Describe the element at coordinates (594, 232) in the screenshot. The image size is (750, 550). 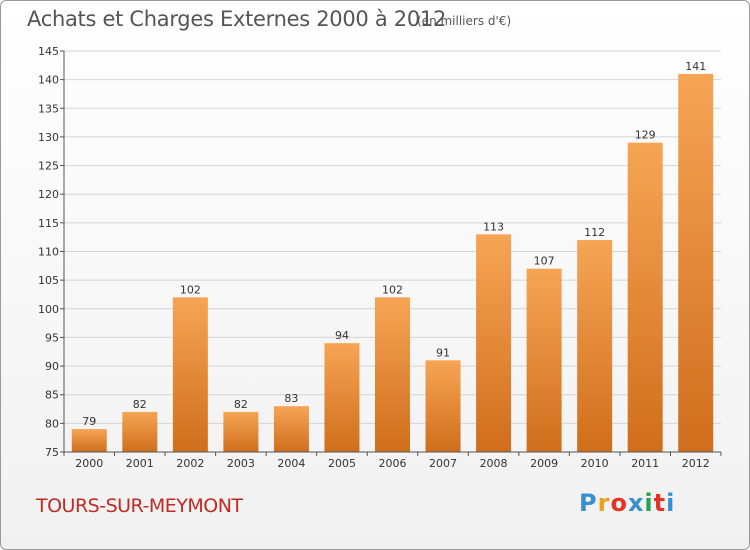
I see `data-label: 112` at that location.